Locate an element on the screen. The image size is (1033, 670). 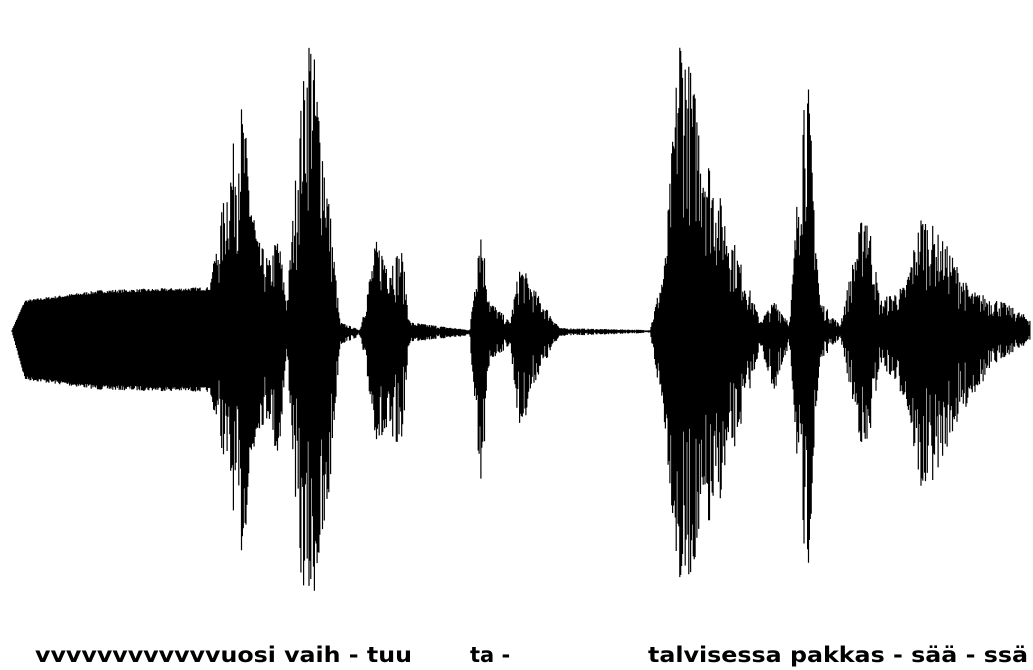
caption: vvvvvvvvvvvvuosi vaih - tuu is located at coordinates (223, 655).